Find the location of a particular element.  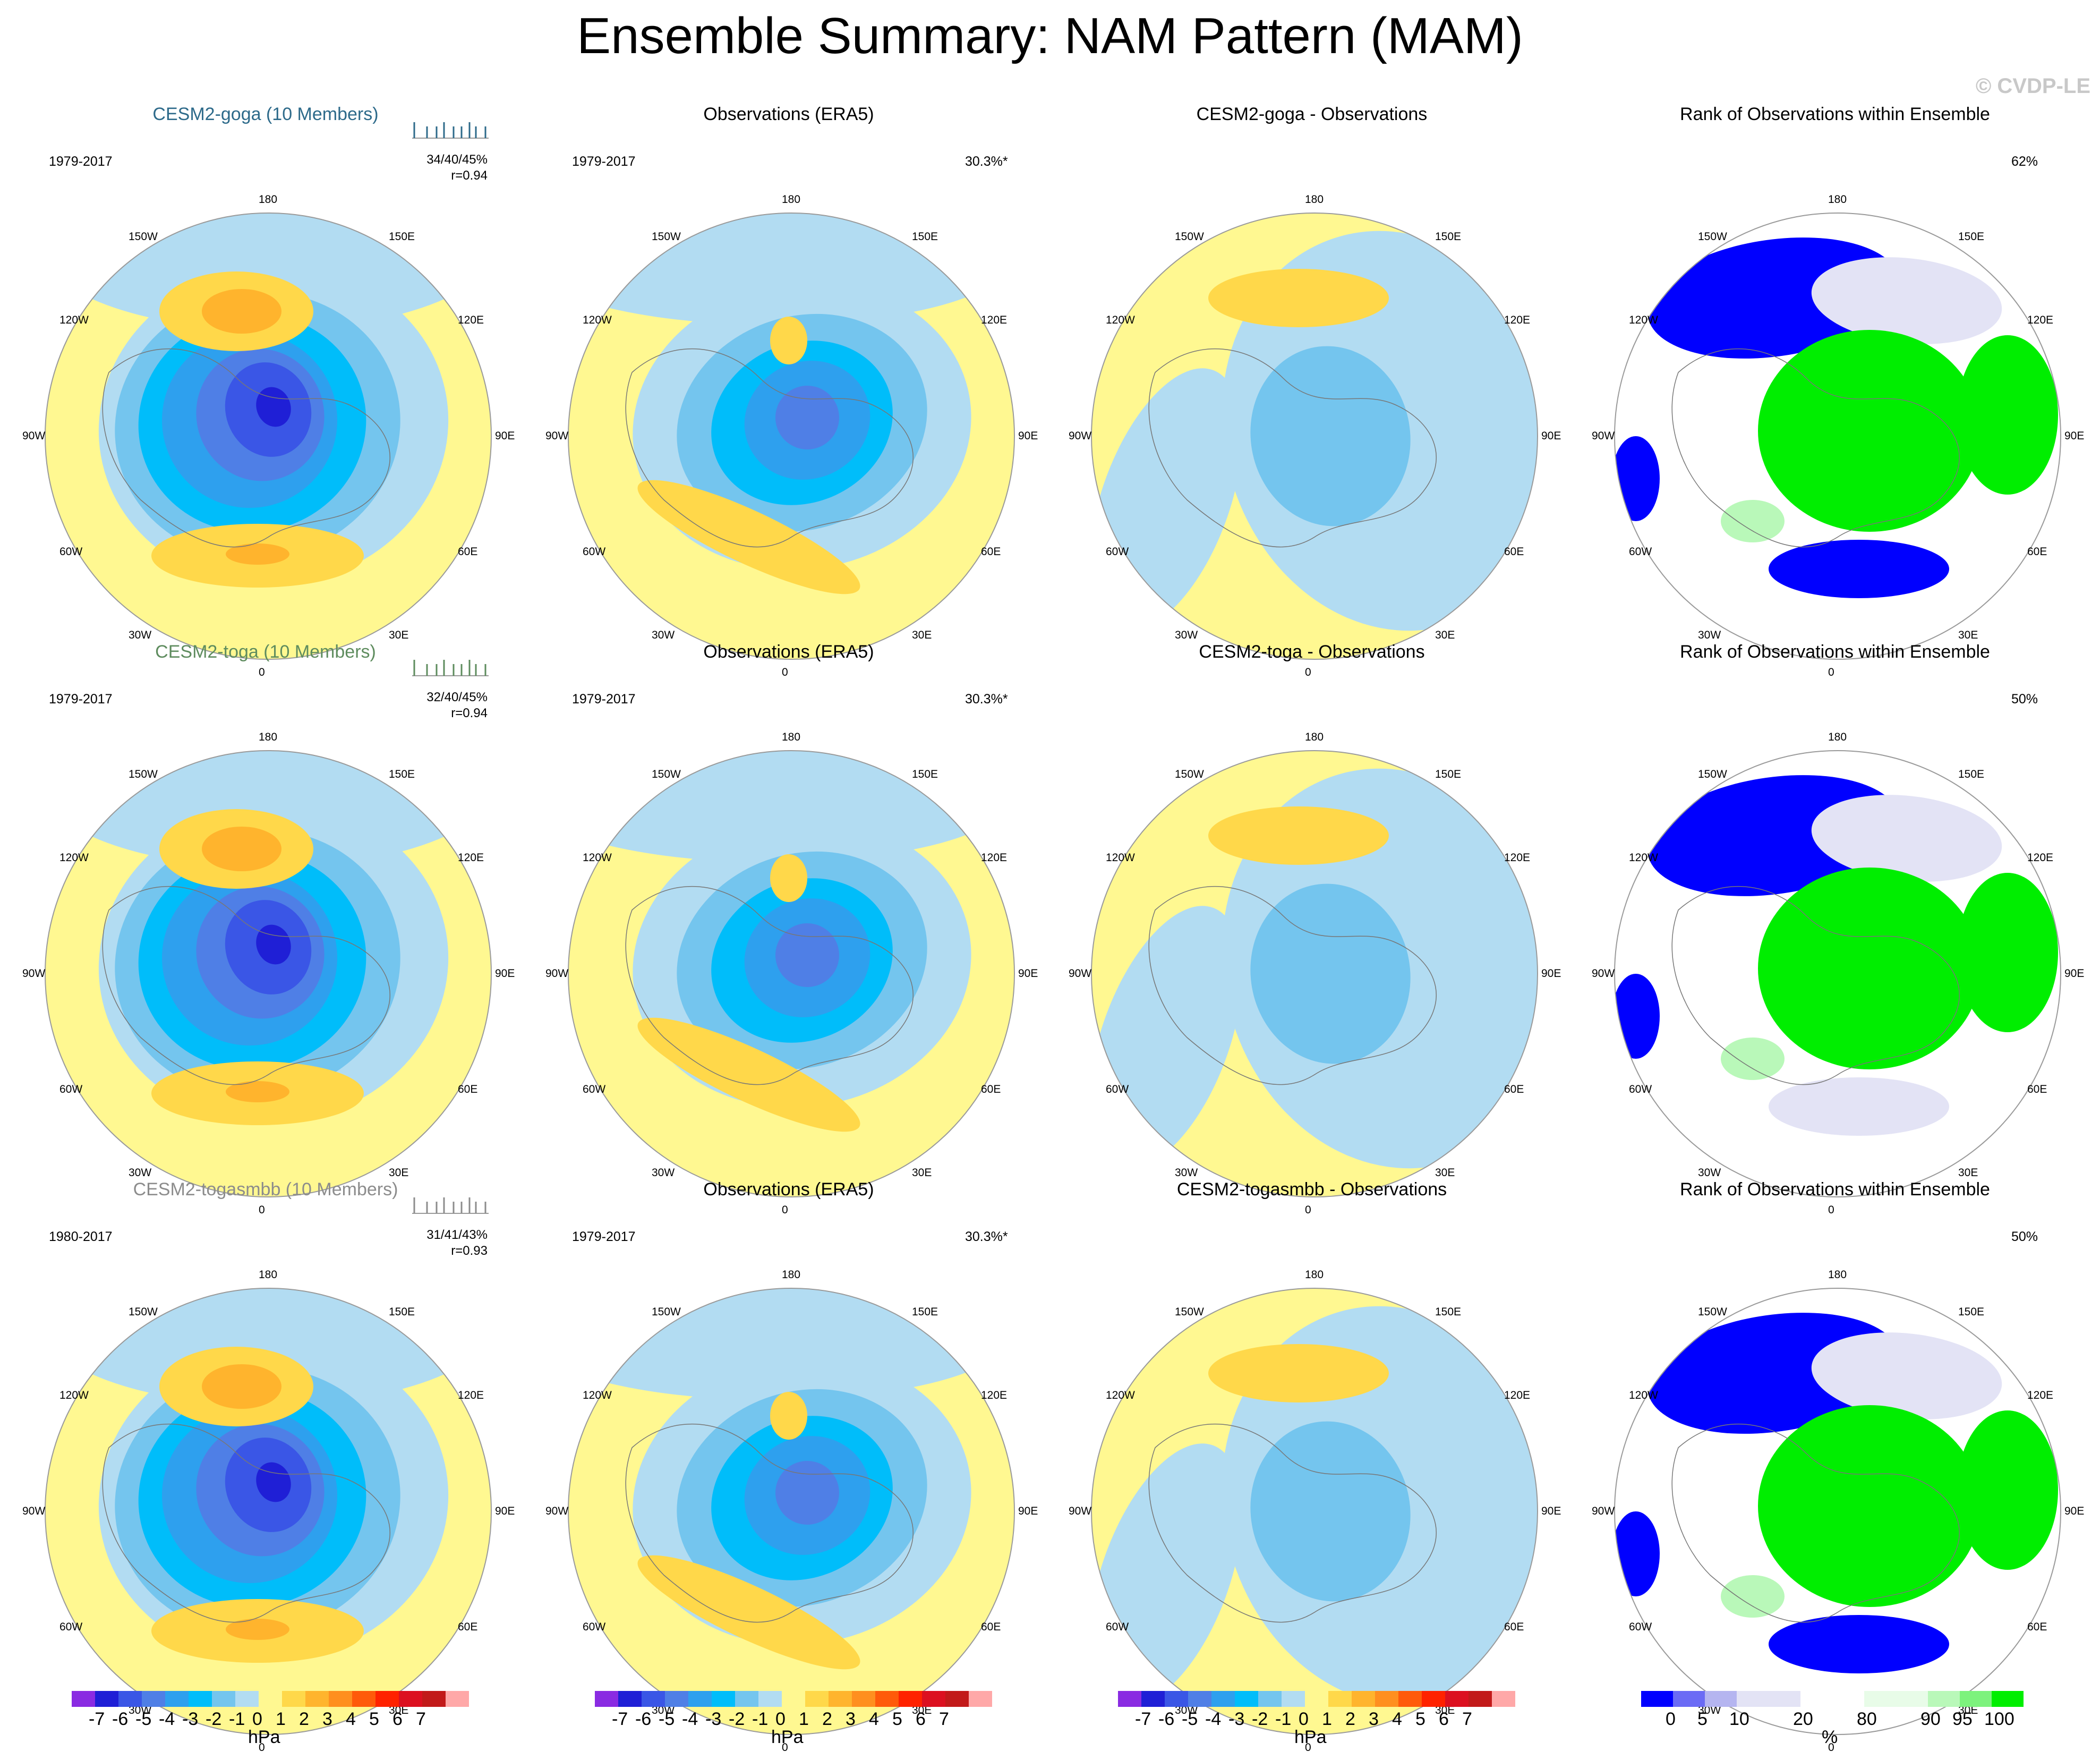

rank-colorbar-unit: % is located at coordinates (1830, 1737).